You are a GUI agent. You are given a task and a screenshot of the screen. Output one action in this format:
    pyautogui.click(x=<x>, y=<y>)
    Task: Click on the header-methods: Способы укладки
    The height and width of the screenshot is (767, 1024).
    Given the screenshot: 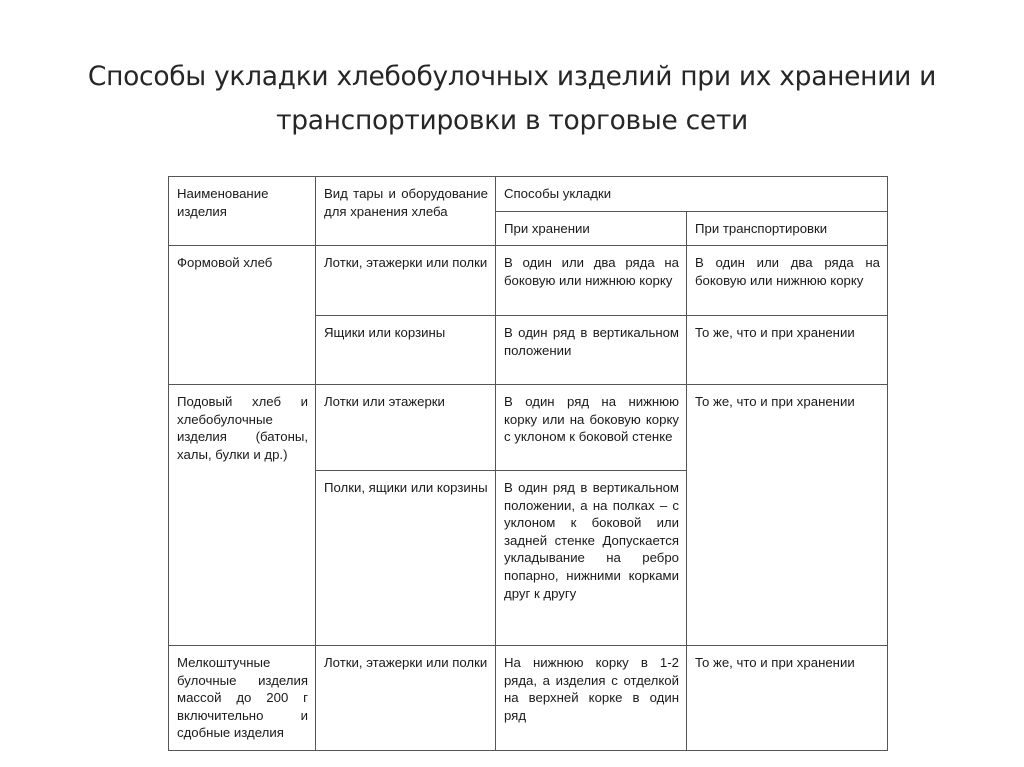 What is the action you would take?
    pyautogui.click(x=691, y=194)
    